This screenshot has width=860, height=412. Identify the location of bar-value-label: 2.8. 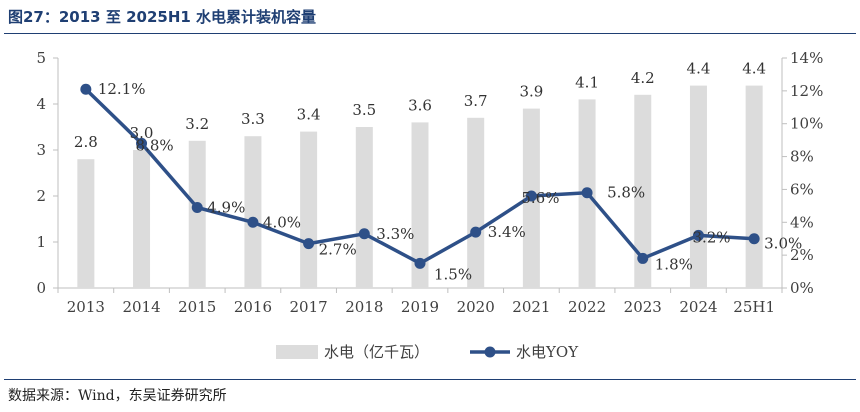
(86, 142).